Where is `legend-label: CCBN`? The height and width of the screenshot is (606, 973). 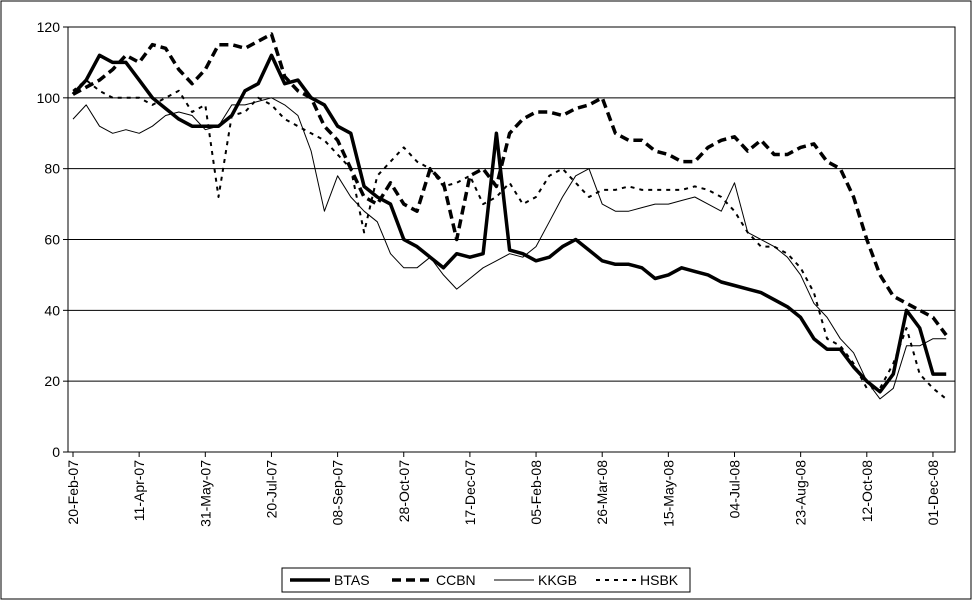 legend-label: CCBN is located at coordinates (456, 580).